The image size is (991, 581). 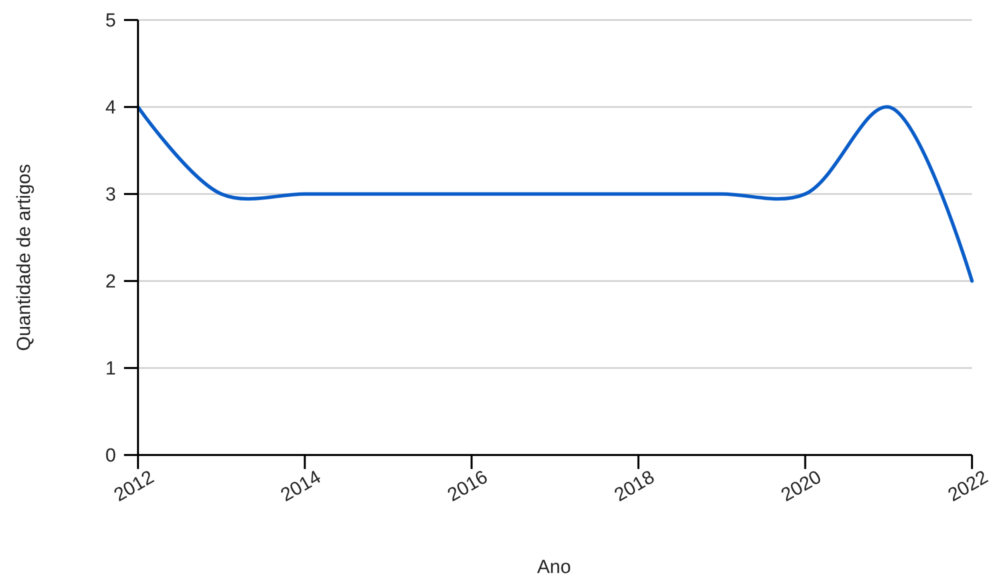 I want to click on x-tick-label: 2012, so click(x=134, y=486).